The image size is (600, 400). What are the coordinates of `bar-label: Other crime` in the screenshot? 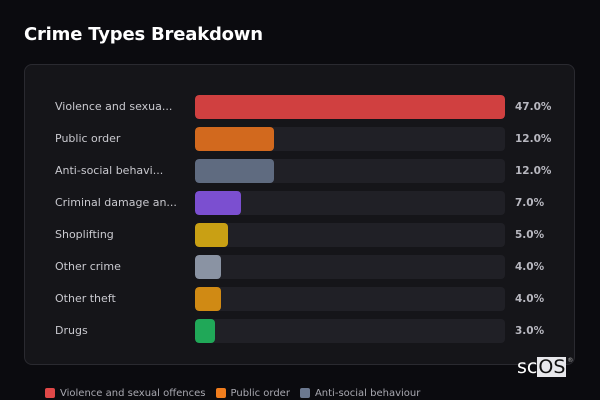 It's located at (88, 266).